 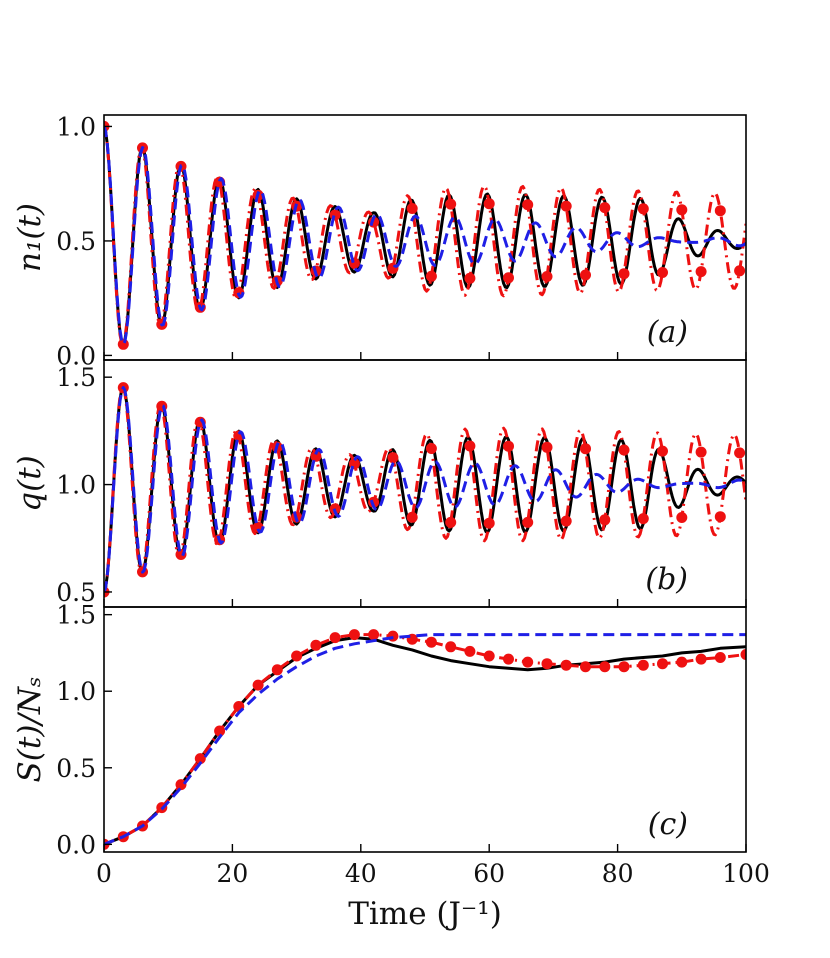 I want to click on x-tick-label: 60, so click(x=489, y=873).